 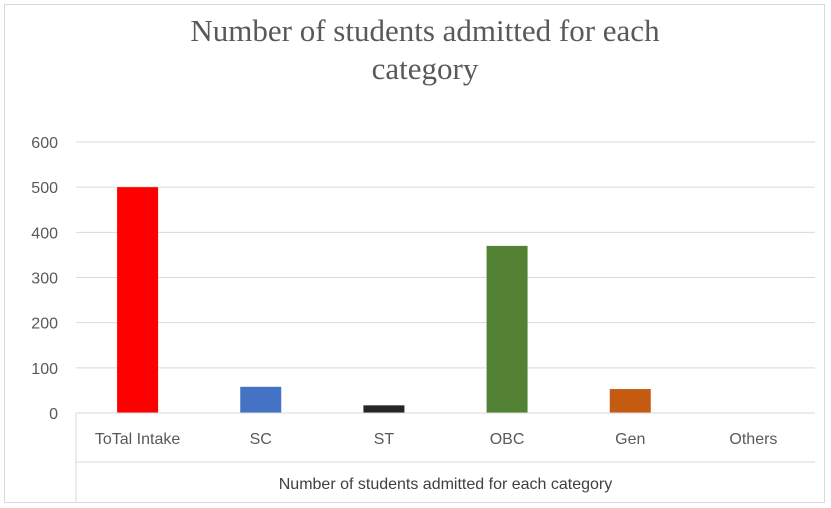 What do you see at coordinates (138, 300) in the screenshot?
I see `bar-total-intake` at bounding box center [138, 300].